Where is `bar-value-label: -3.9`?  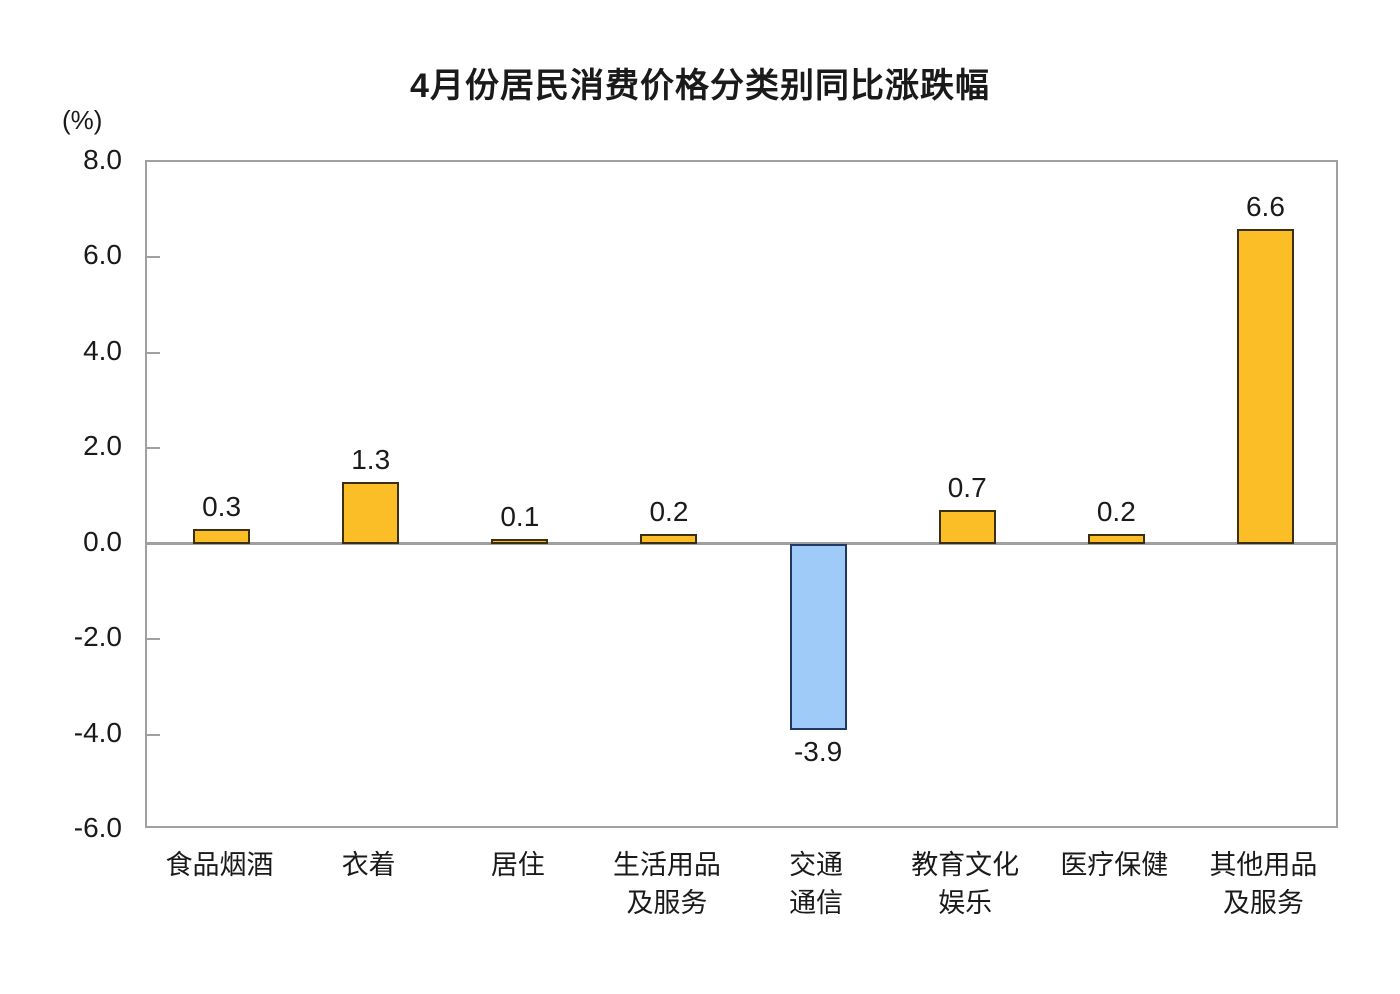
bar-value-label: -3.9 is located at coordinates (818, 751).